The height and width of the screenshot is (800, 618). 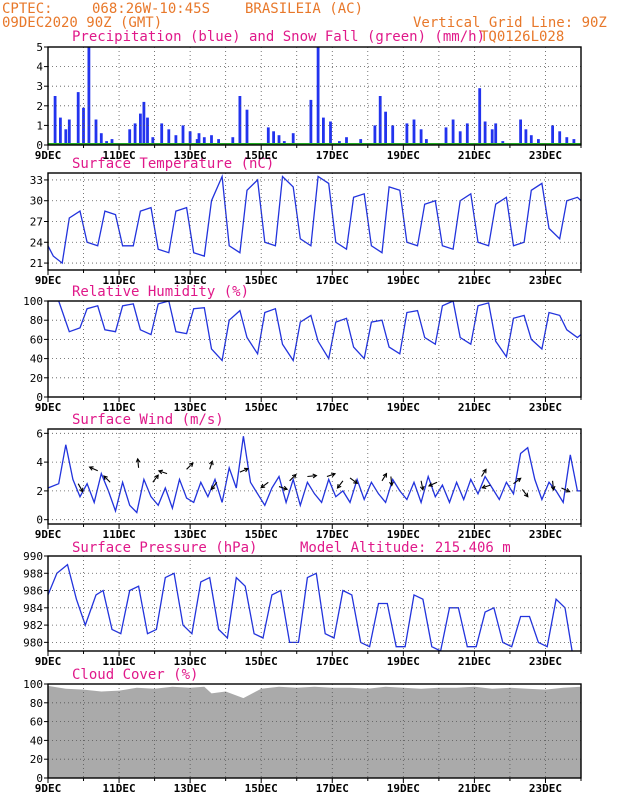 What do you see at coordinates (119, 788) in the screenshot?
I see `cloud-xtick-label: 11DEC` at bounding box center [119, 788].